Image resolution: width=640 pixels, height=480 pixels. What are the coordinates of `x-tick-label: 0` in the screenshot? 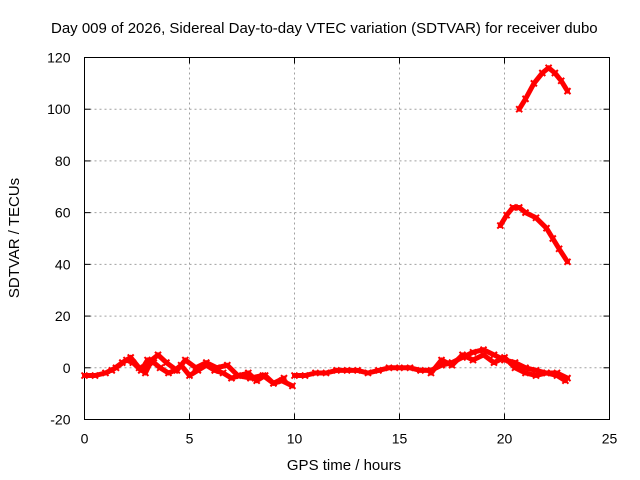 It's located at (85, 439).